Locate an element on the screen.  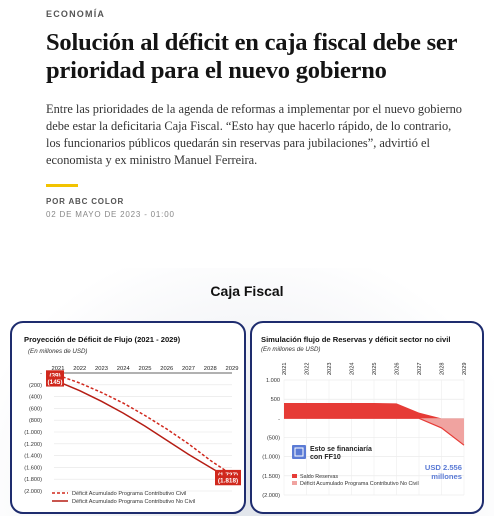
y-tick-label: (1.400) is located at coordinates (33, 457).